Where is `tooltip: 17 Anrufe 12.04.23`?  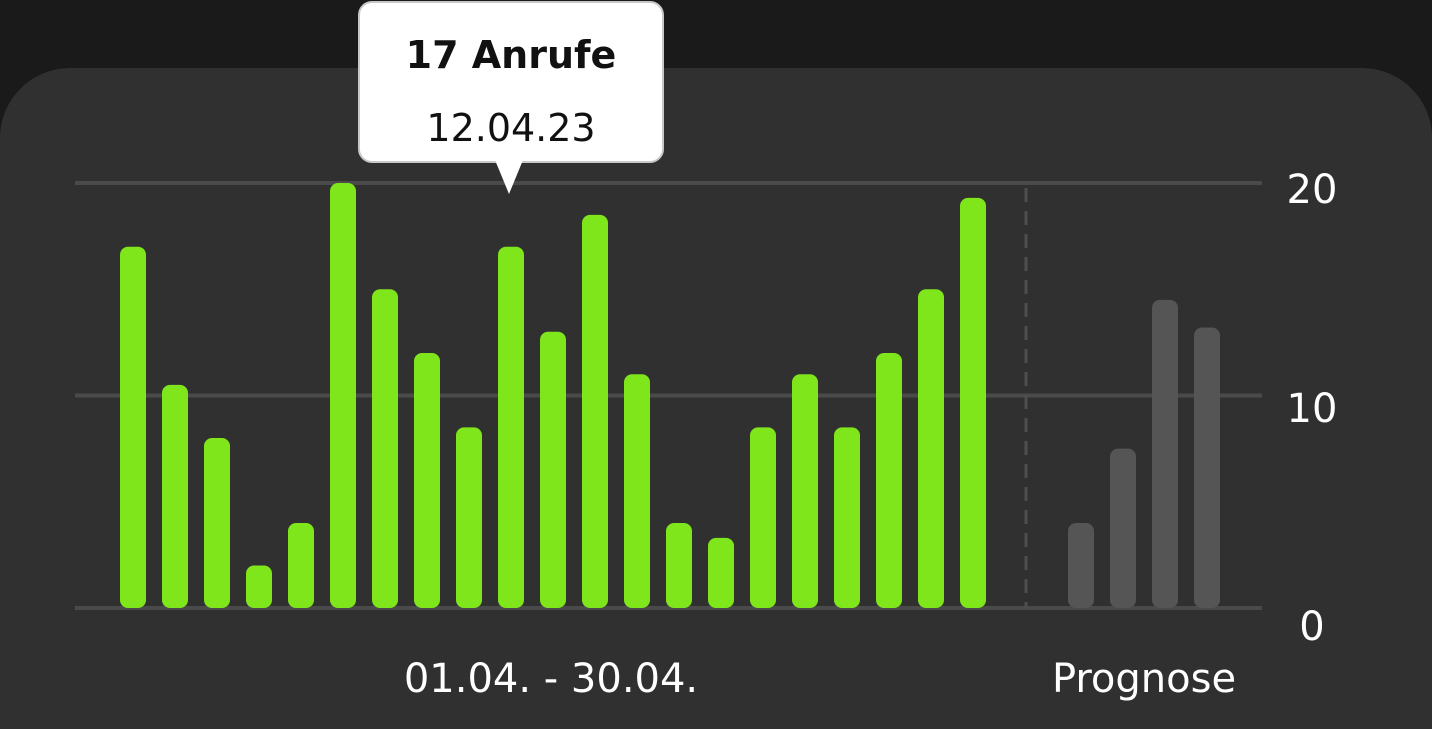 tooltip: 17 Anrufe 12.04.23 is located at coordinates (511, 82).